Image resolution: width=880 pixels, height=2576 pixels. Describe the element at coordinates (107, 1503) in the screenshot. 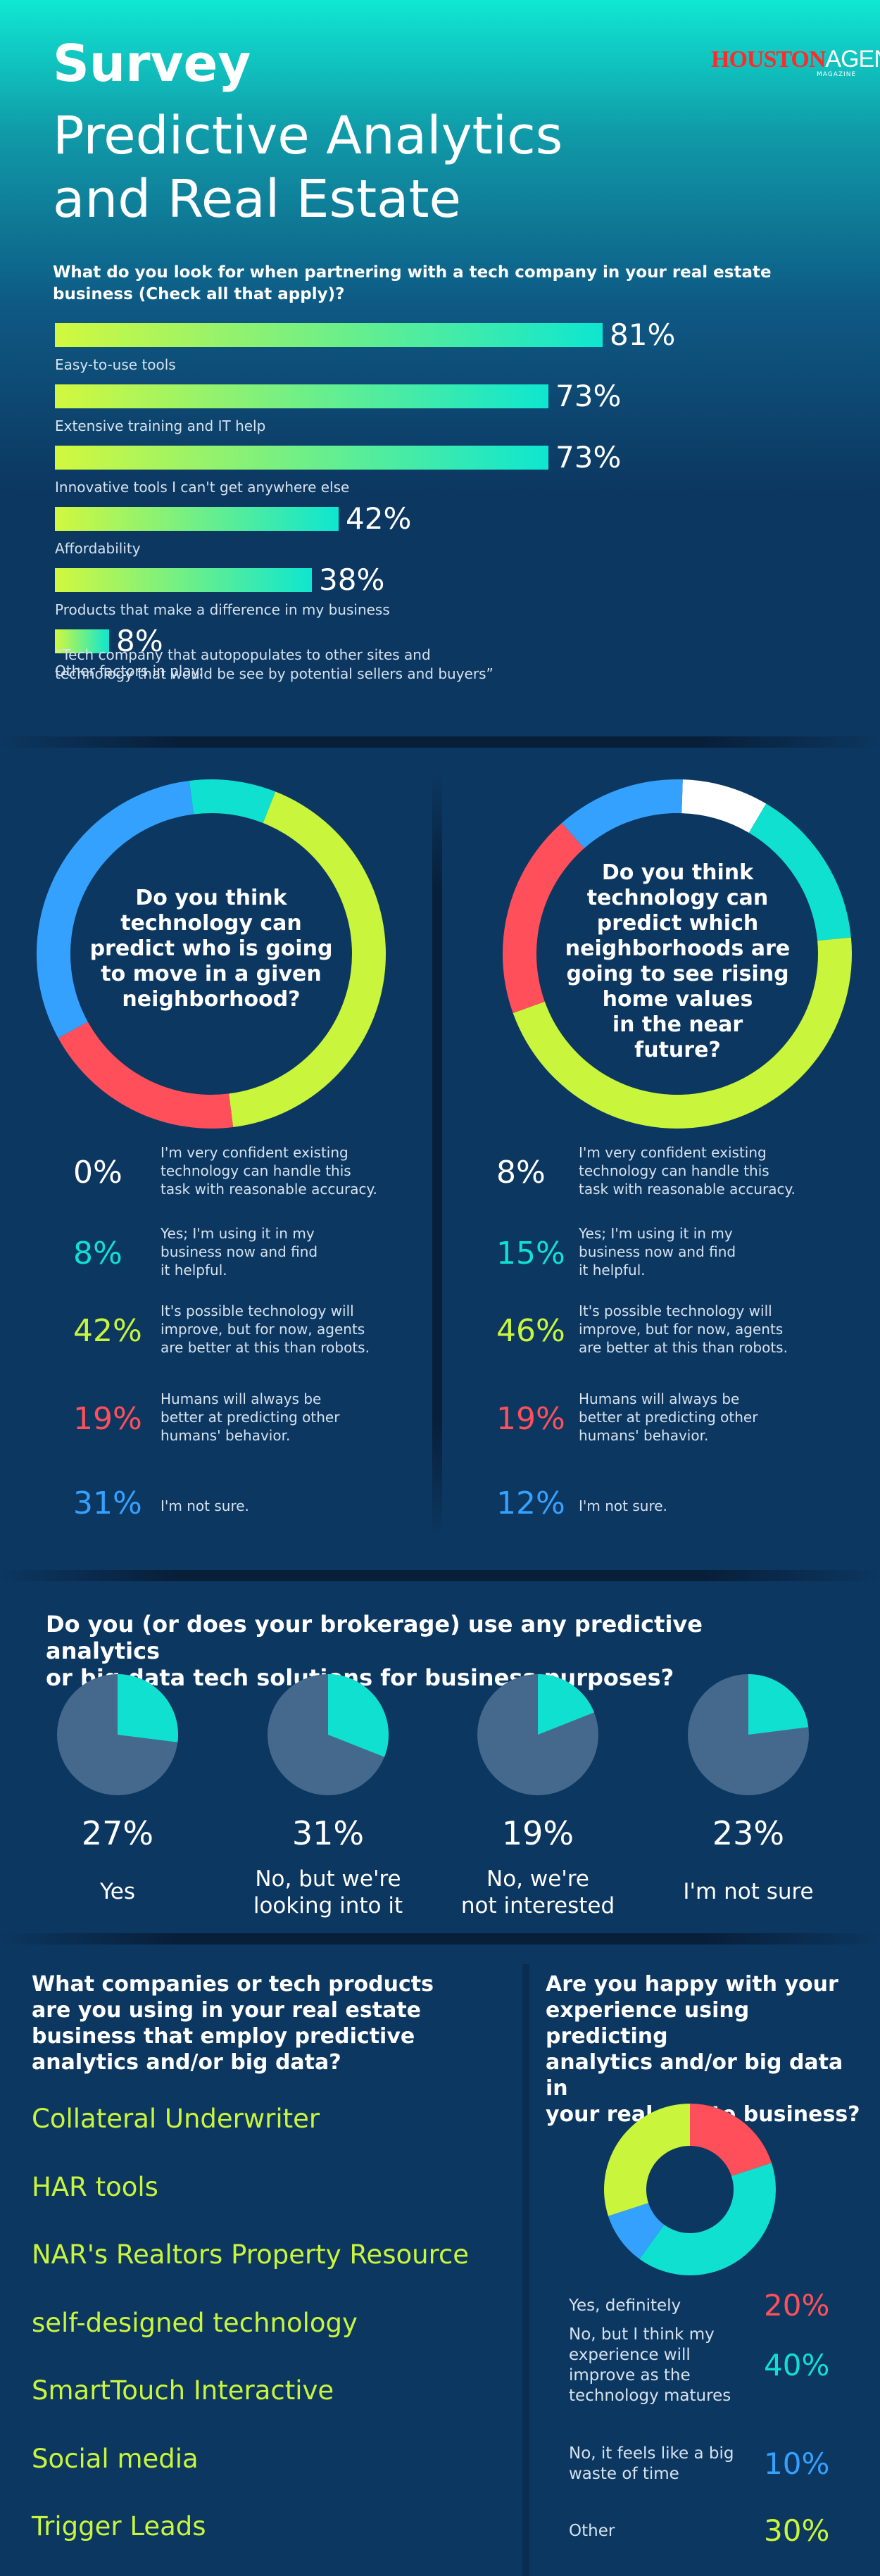

I see `move-pct-4: 31%` at that location.